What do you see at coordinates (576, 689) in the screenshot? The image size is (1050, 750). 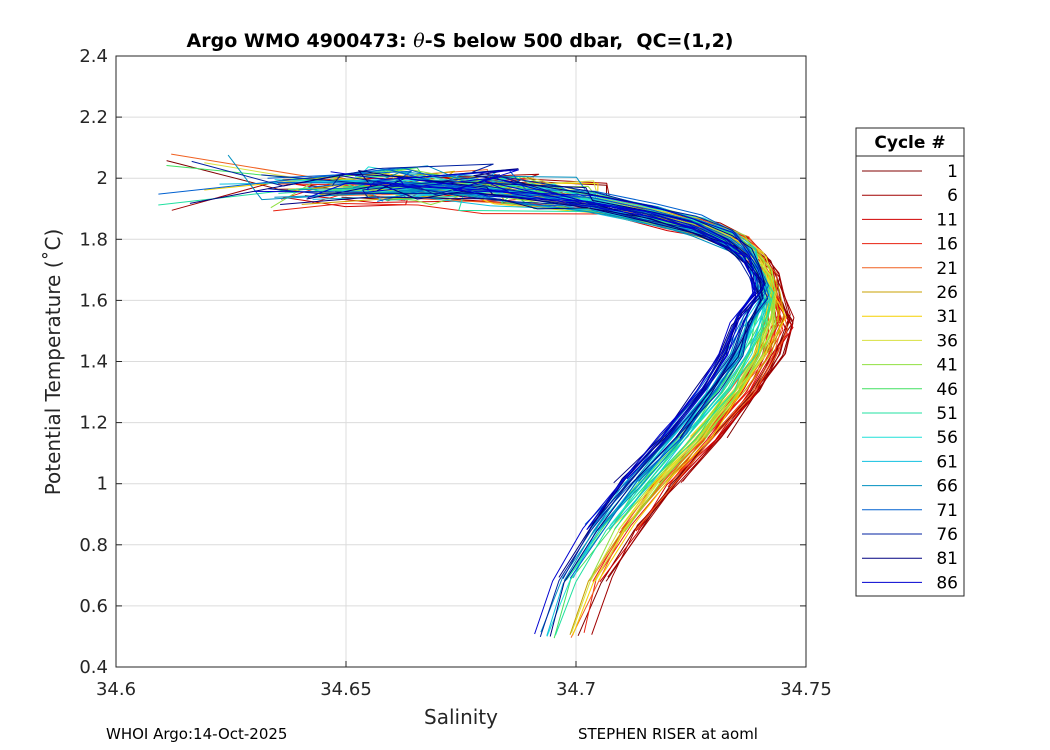 I see `x-tick-label: 34.7` at bounding box center [576, 689].